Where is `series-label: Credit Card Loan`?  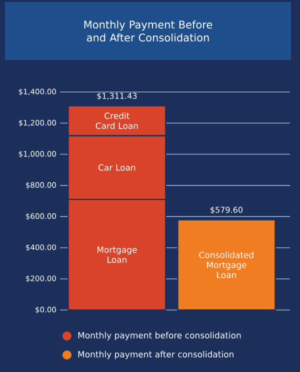
series-label: Credit Card Loan is located at coordinates (117, 120).